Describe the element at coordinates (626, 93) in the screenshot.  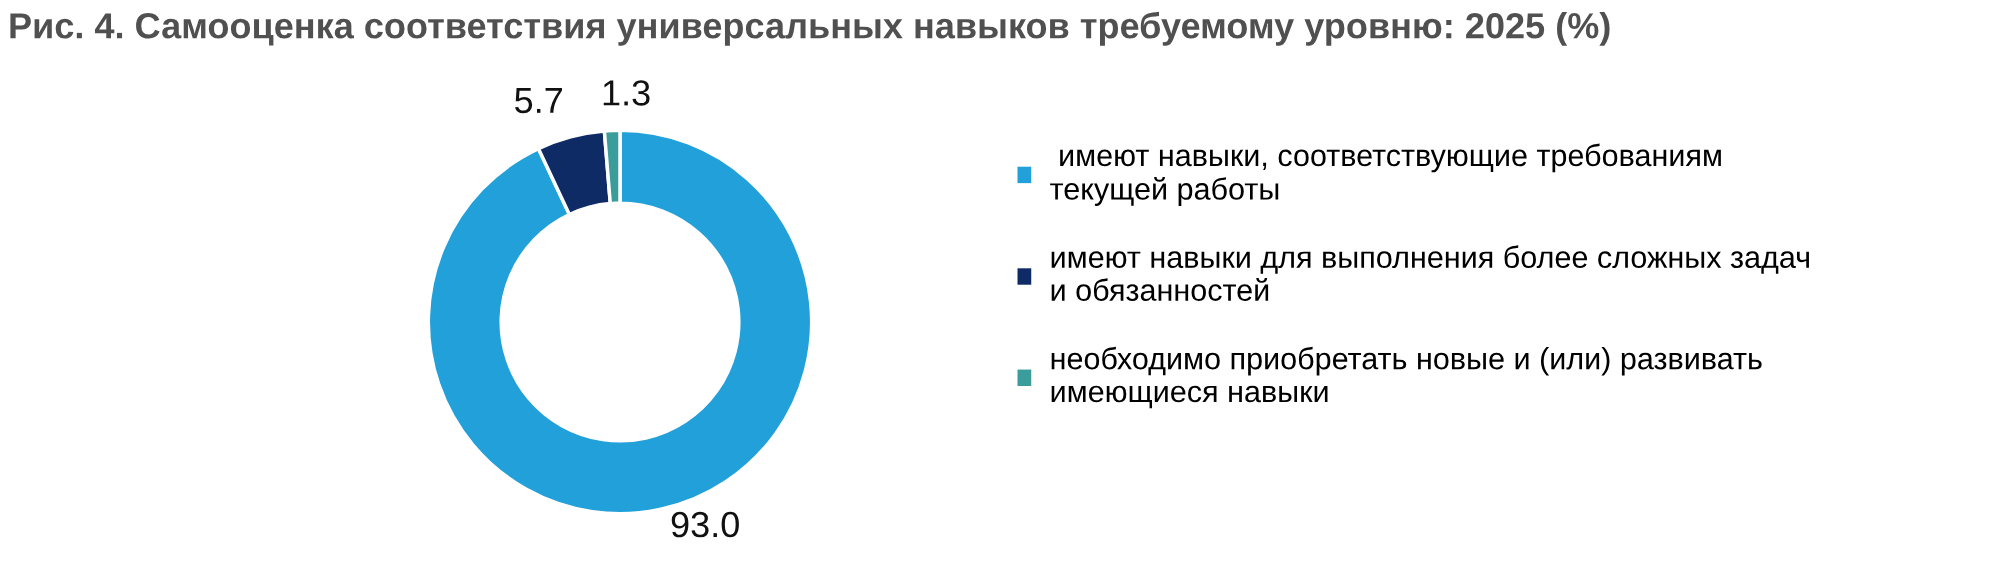
I see `data-label: 1.3` at that location.